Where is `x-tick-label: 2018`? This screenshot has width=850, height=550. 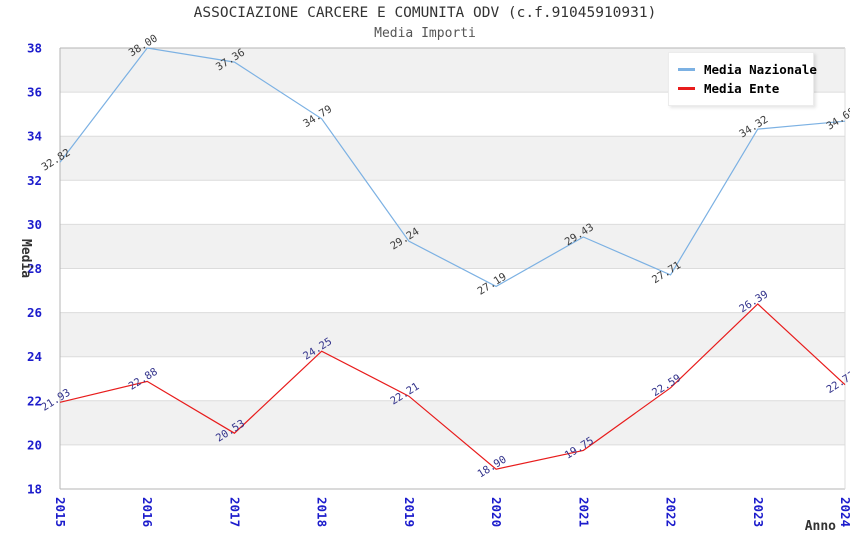 x-tick-label: 2018 is located at coordinates (322, 512).